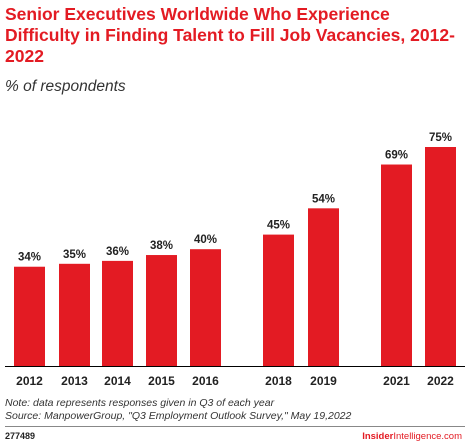  What do you see at coordinates (235, 426) in the screenshot?
I see `footer-divider` at bounding box center [235, 426].